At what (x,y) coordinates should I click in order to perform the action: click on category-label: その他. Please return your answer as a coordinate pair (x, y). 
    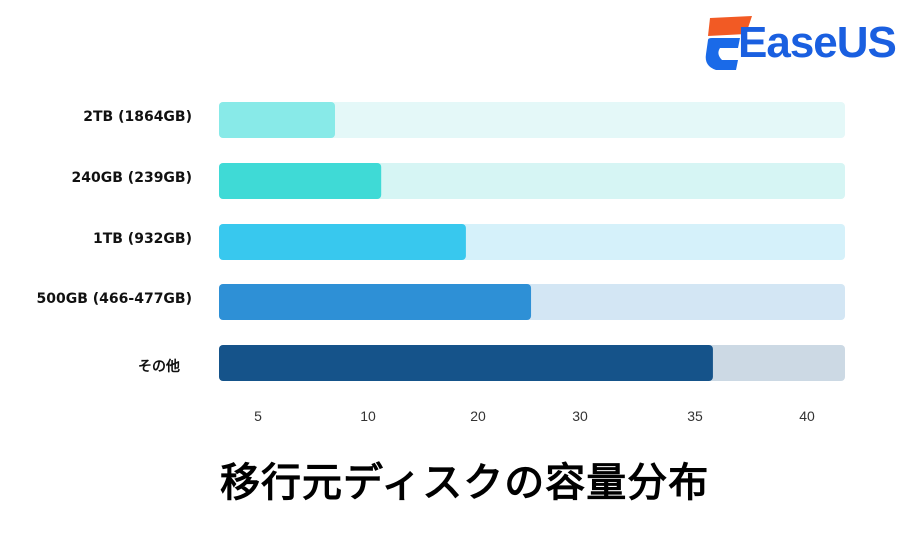
    Looking at the image, I should click on (159, 367).